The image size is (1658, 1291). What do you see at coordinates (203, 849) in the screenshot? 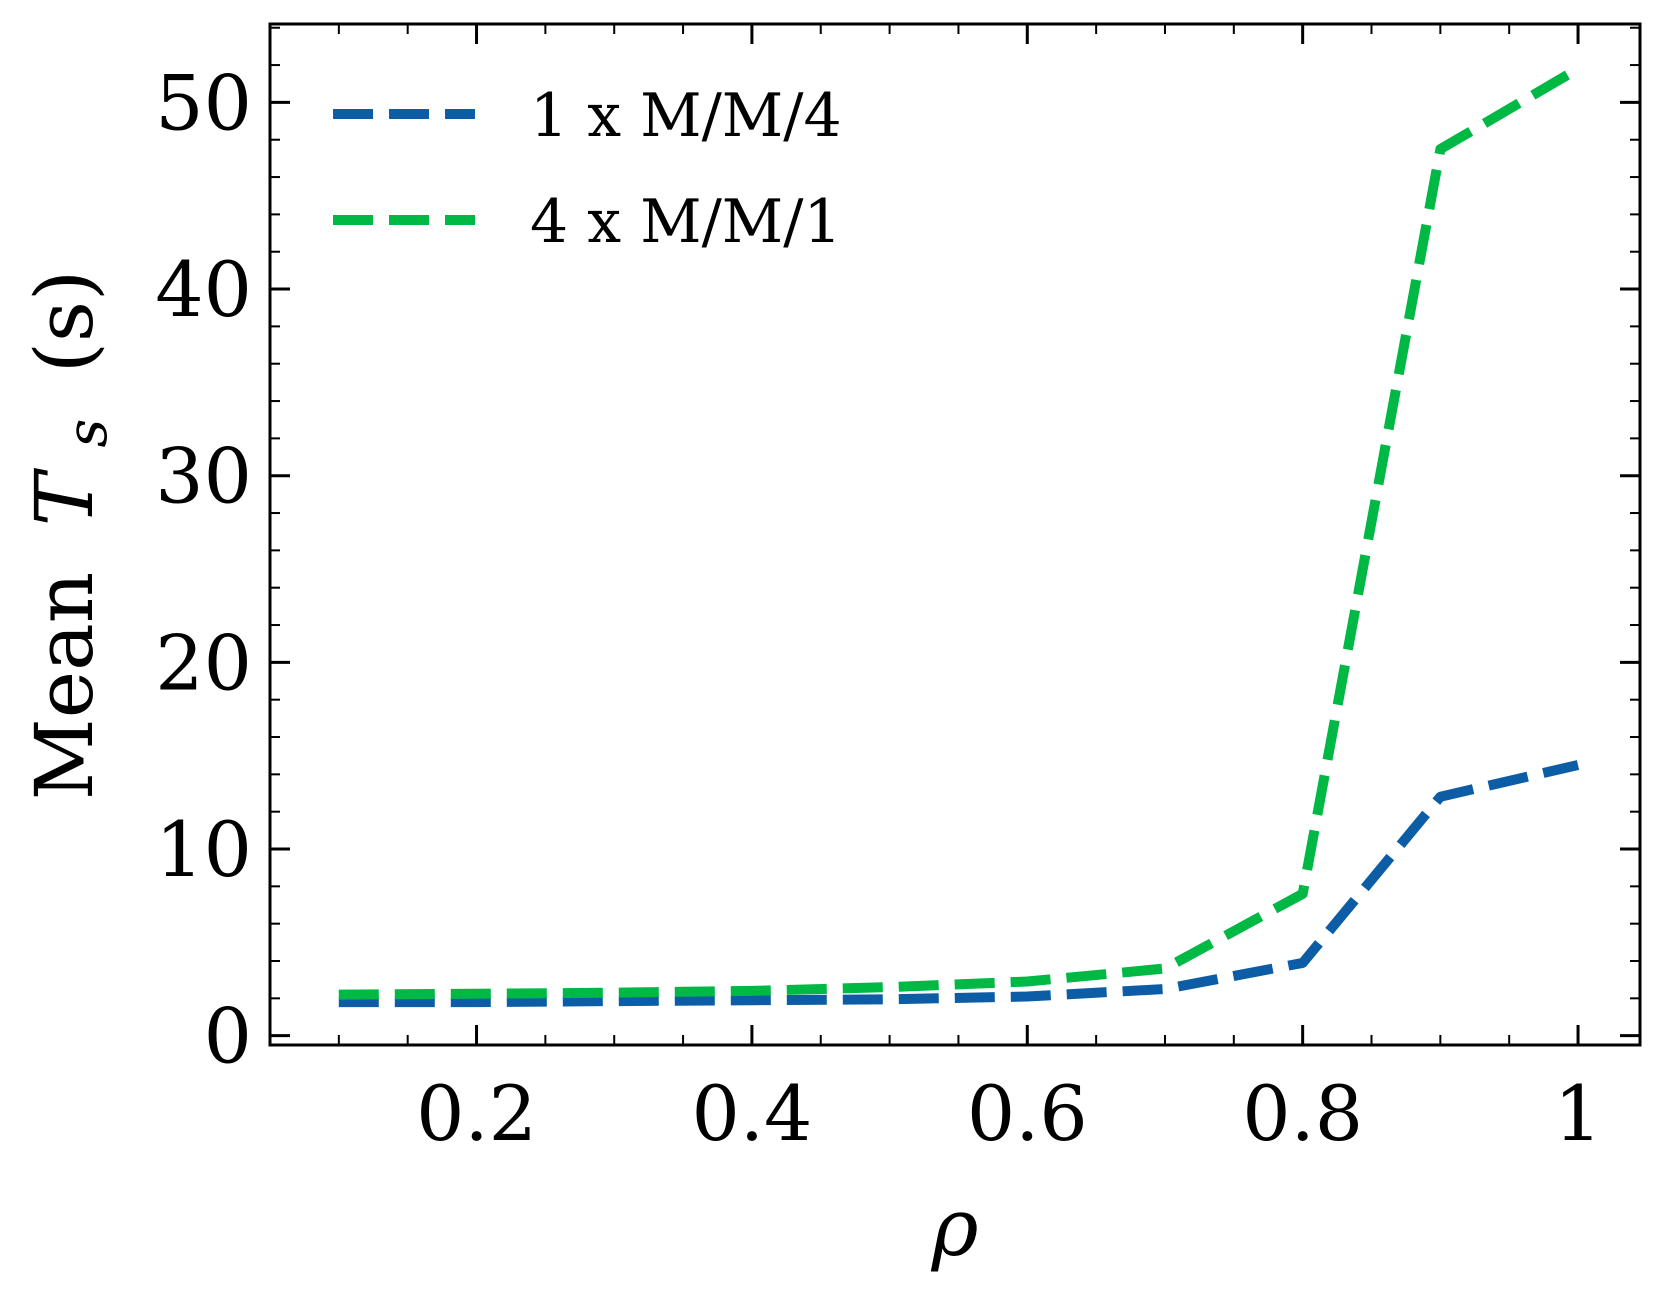
I see `y-tick-label: 10` at bounding box center [203, 849].